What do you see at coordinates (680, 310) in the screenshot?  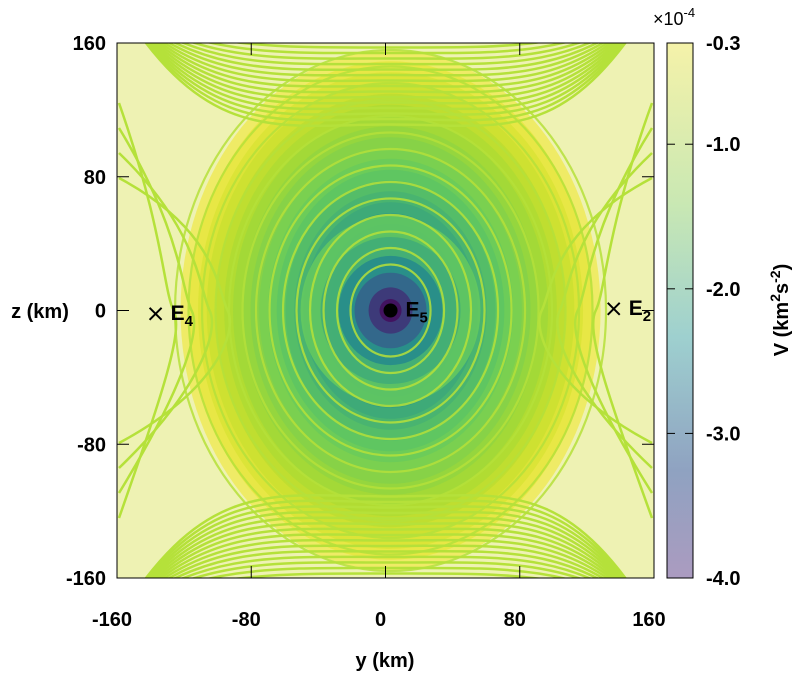 I see `colorbar-gradient` at bounding box center [680, 310].